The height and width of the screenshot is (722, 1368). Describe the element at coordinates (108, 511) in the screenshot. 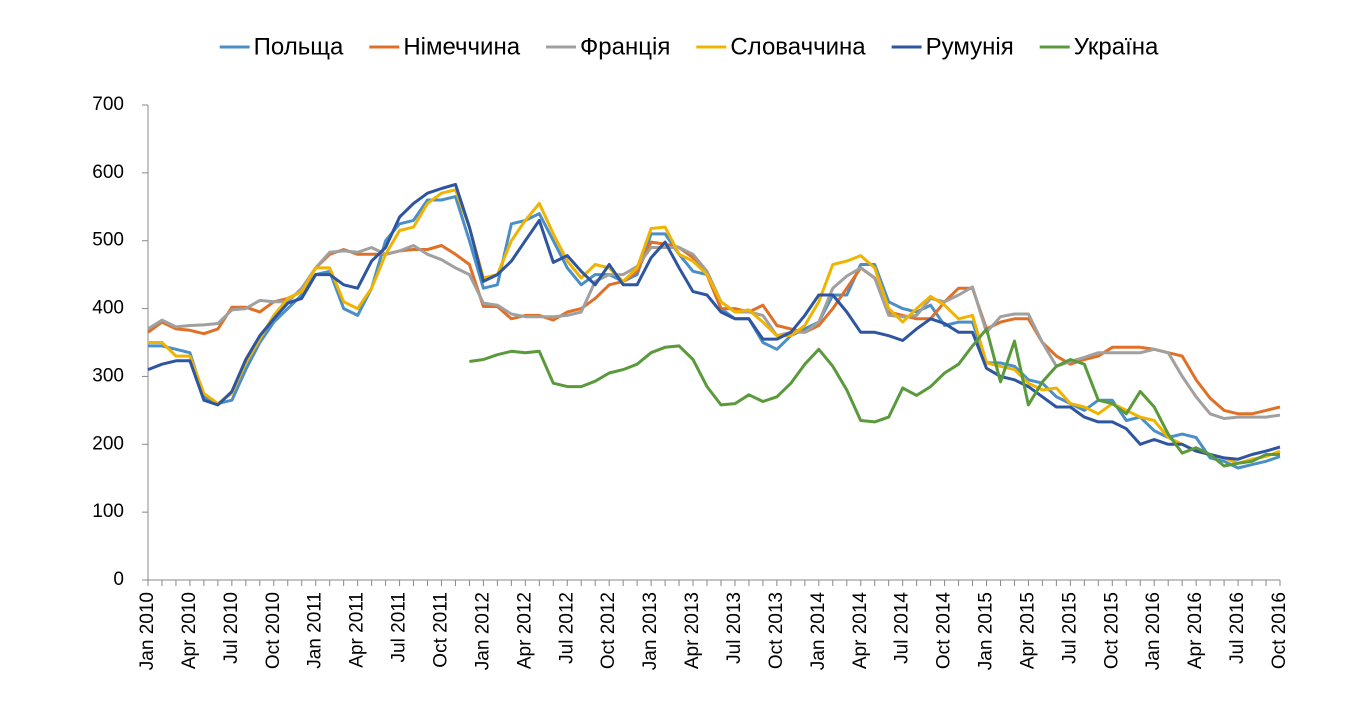

I see `y-tick-label: 100` at that location.